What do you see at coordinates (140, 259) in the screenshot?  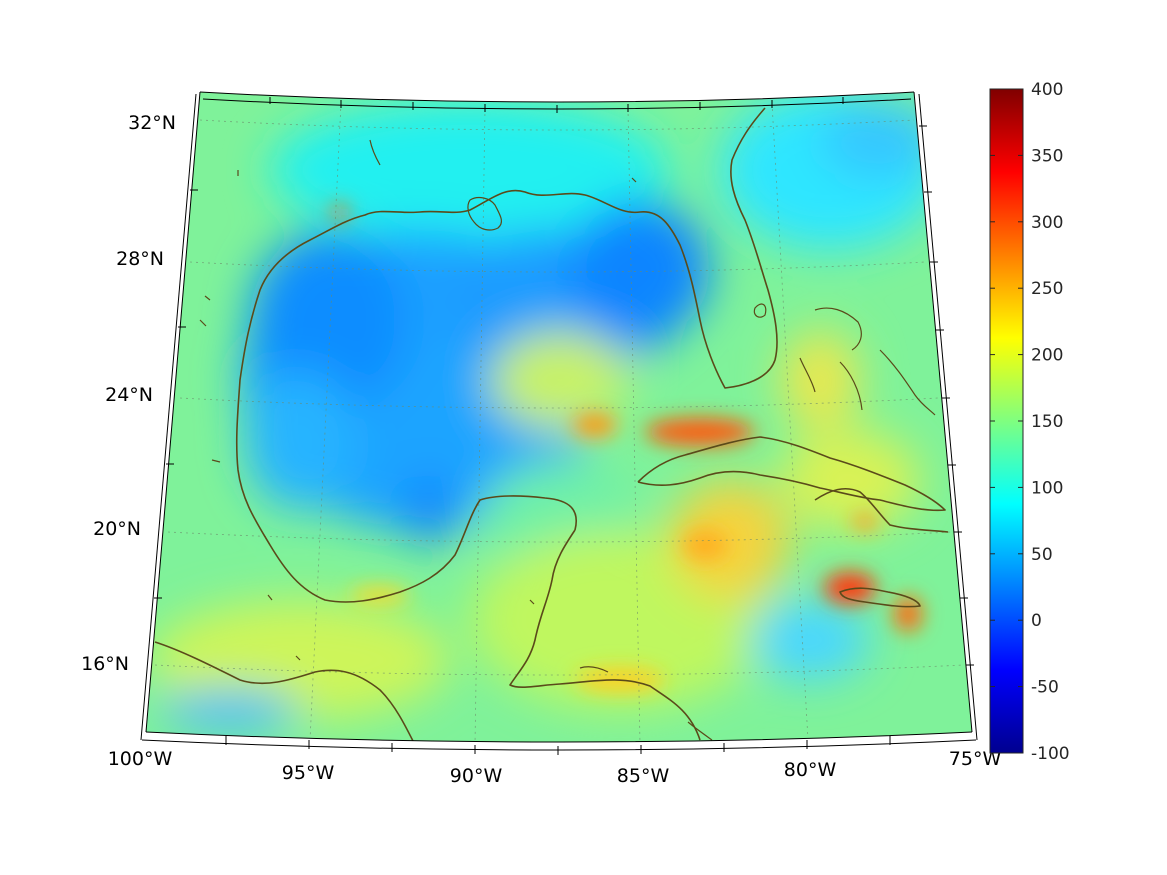 I see `lat-label-28: 28°N` at bounding box center [140, 259].